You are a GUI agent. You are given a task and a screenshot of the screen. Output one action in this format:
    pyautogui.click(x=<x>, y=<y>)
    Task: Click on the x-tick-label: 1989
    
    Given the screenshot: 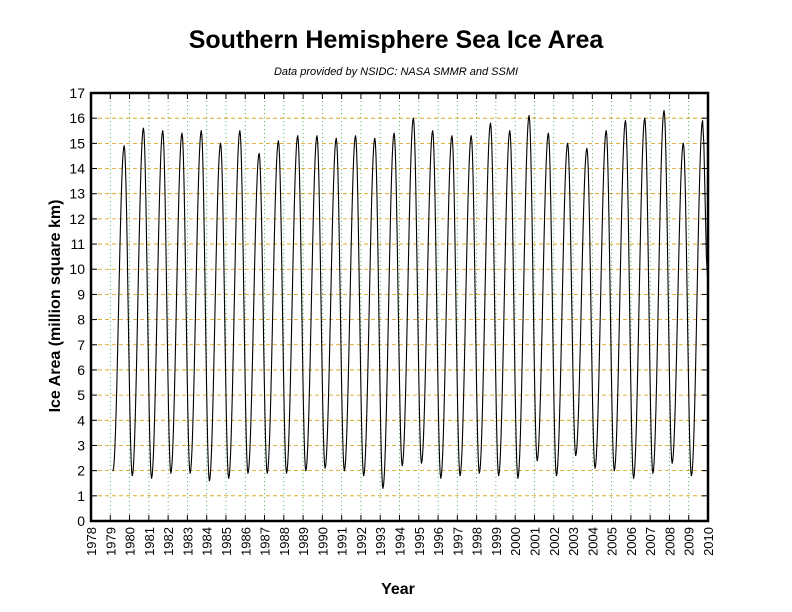 What is the action you would take?
    pyautogui.click(x=303, y=541)
    